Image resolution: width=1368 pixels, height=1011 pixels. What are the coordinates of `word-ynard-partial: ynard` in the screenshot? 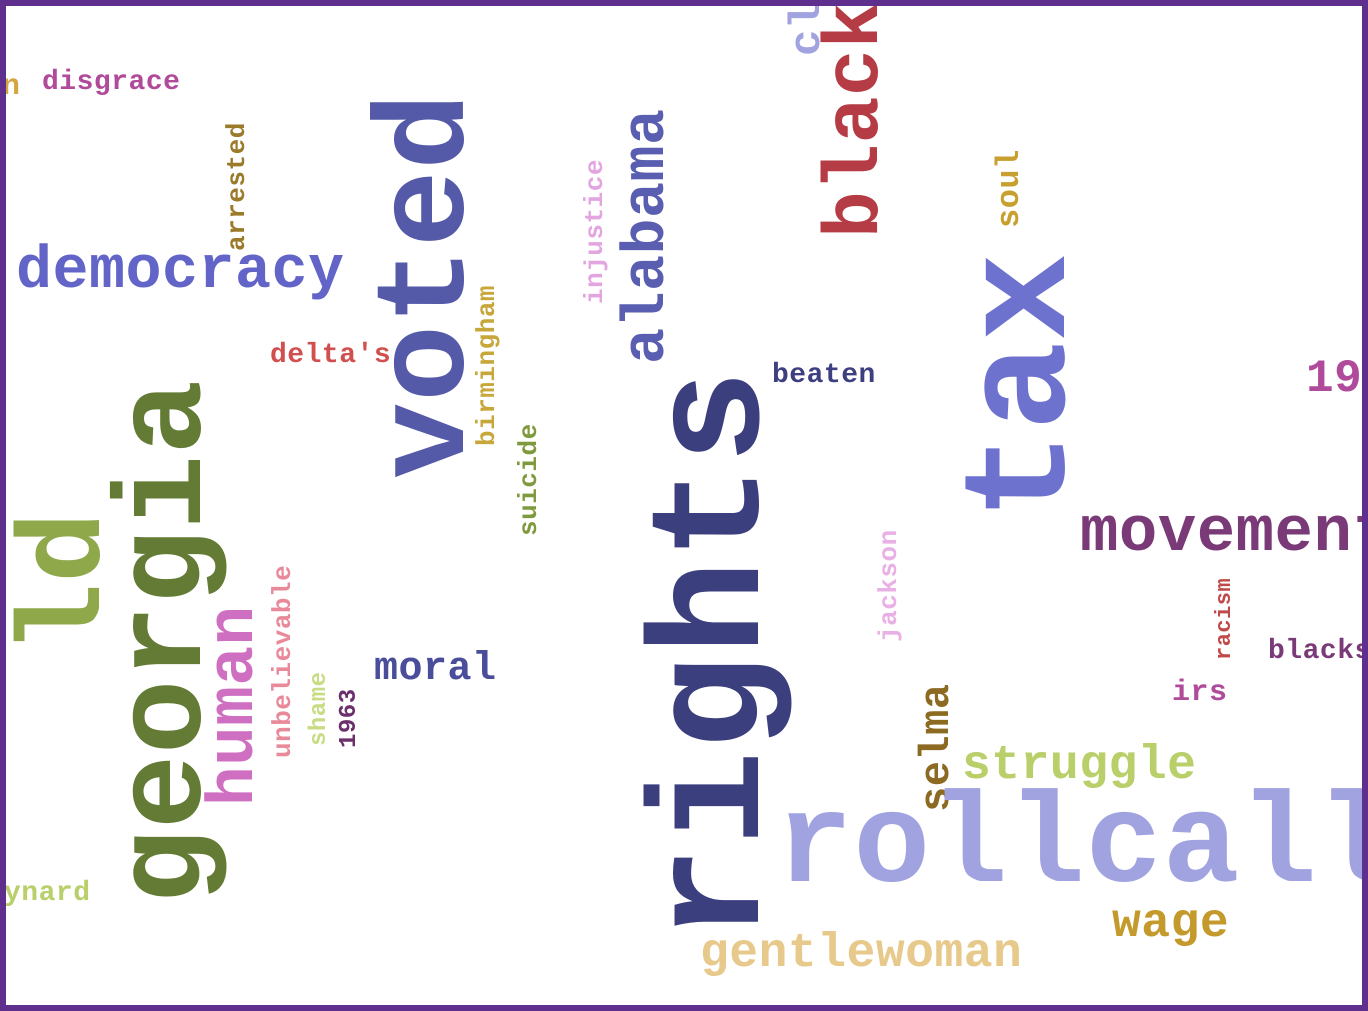 It's located at (47, 893).